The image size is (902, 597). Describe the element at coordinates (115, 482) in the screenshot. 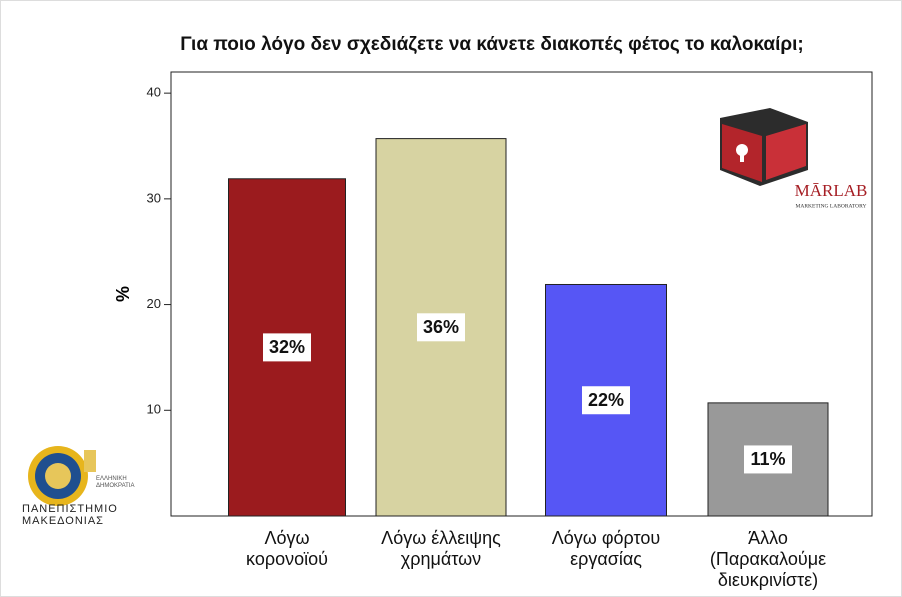

I see `republic-name: ΕΛΛΗΝΙΚΗ ΔΗΜΟΚΡΑΤΙΑ` at that location.